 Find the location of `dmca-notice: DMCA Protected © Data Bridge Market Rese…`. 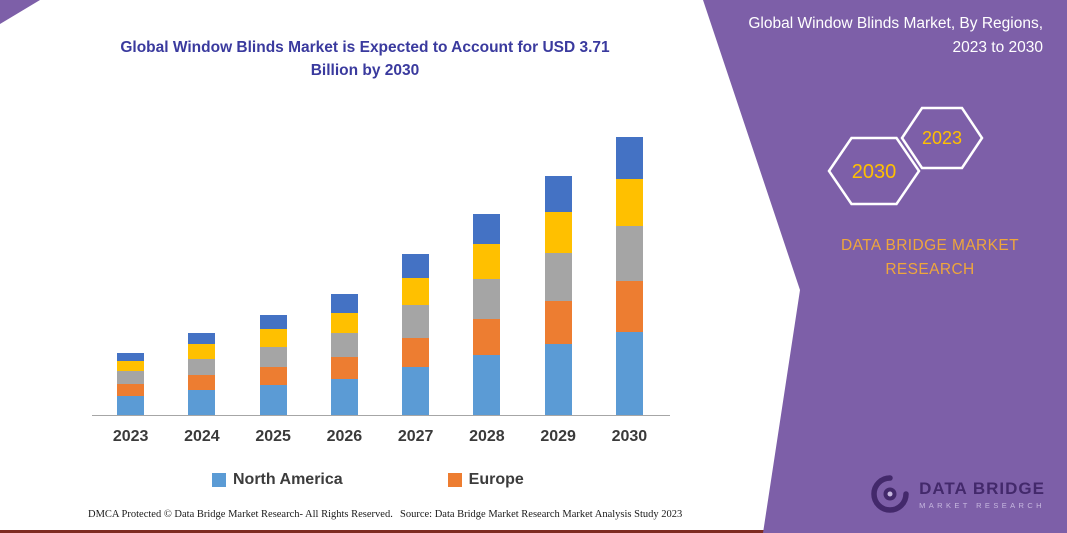

dmca-notice: DMCA Protected © Data Bridge Market Rese… is located at coordinates (240, 514).